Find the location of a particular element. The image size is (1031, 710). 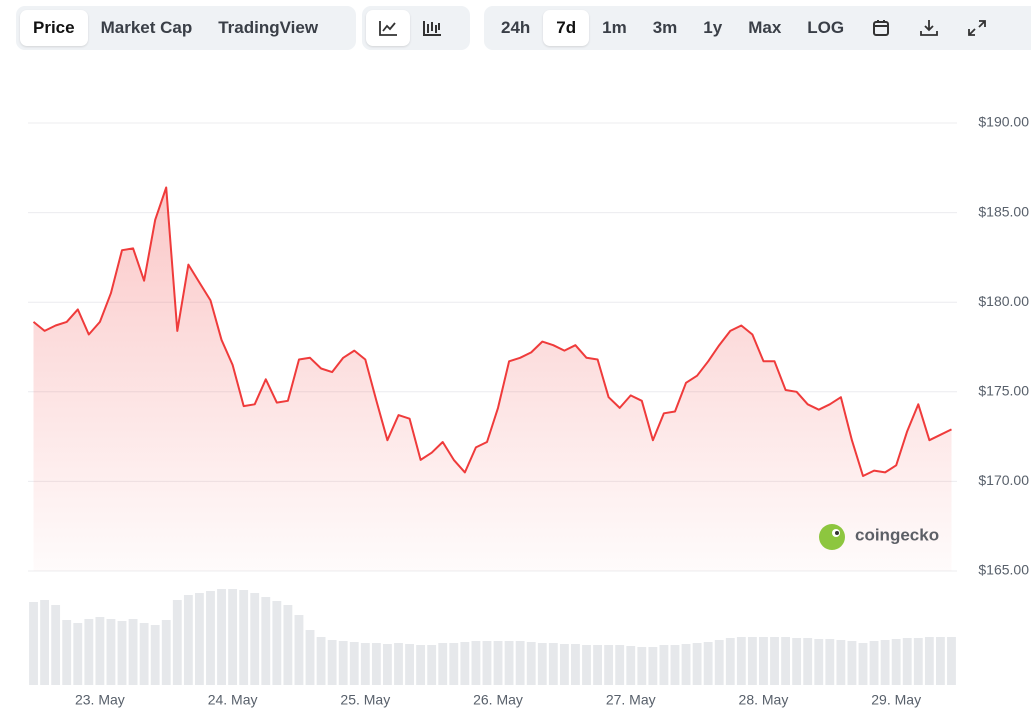

view-tabs: Price Market Cap TradingView is located at coordinates (186, 28).